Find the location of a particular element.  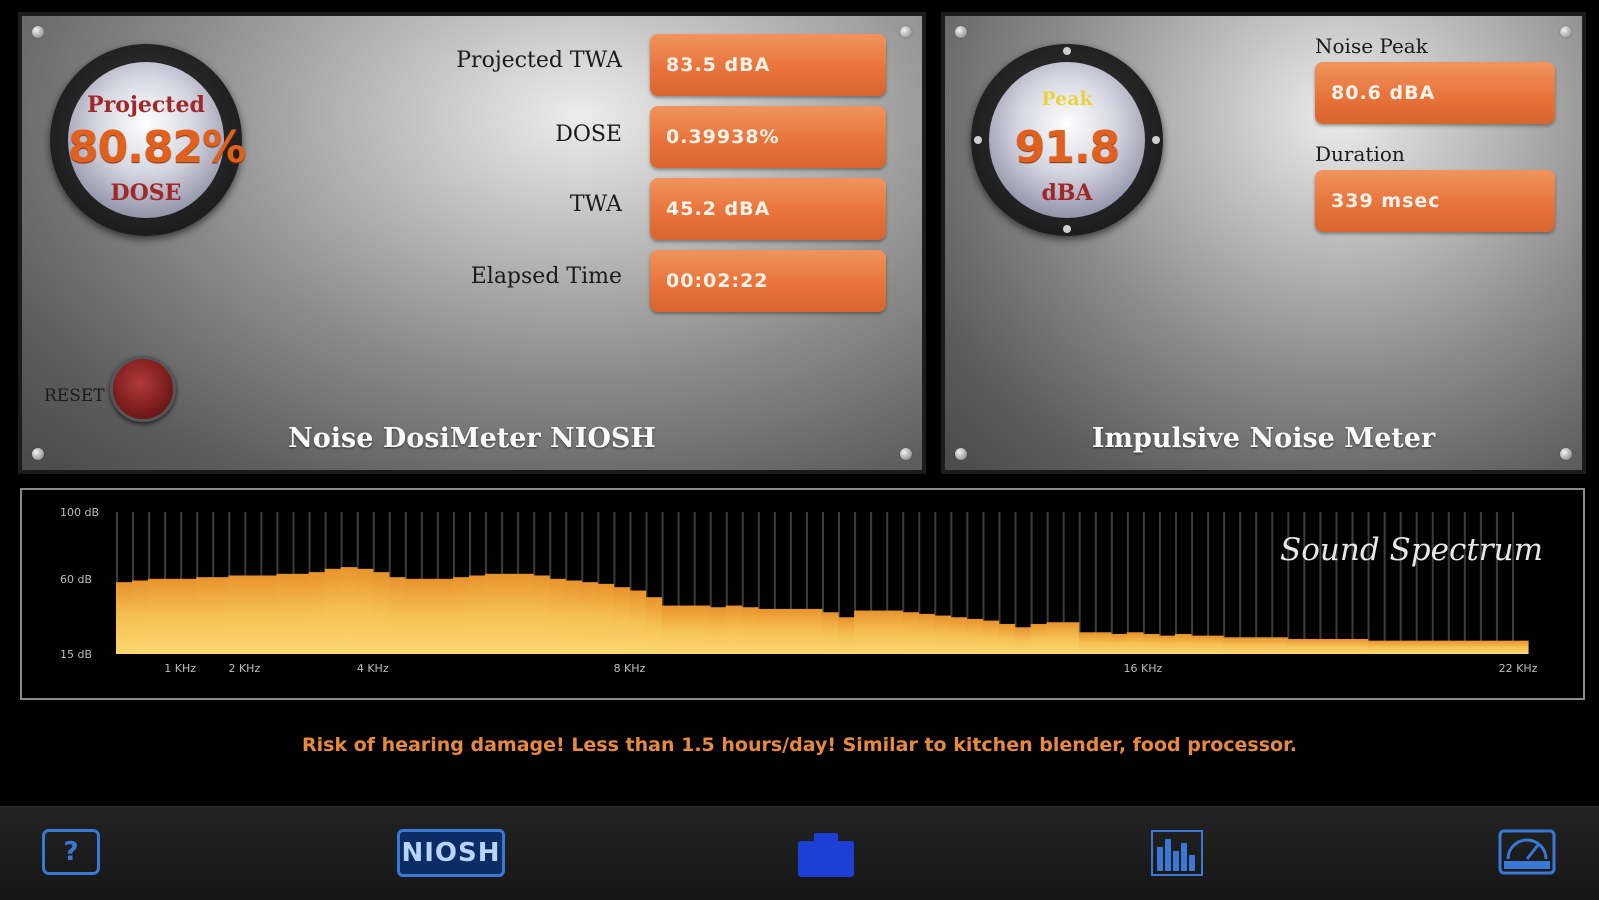

x-tick-label: 16 KHz is located at coordinates (1143, 668).